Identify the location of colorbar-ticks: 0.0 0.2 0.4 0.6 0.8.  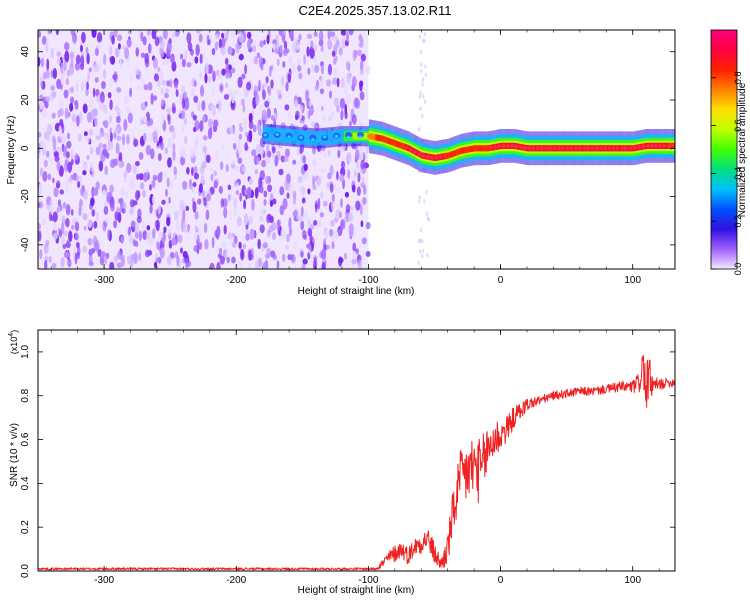
(727, 174).